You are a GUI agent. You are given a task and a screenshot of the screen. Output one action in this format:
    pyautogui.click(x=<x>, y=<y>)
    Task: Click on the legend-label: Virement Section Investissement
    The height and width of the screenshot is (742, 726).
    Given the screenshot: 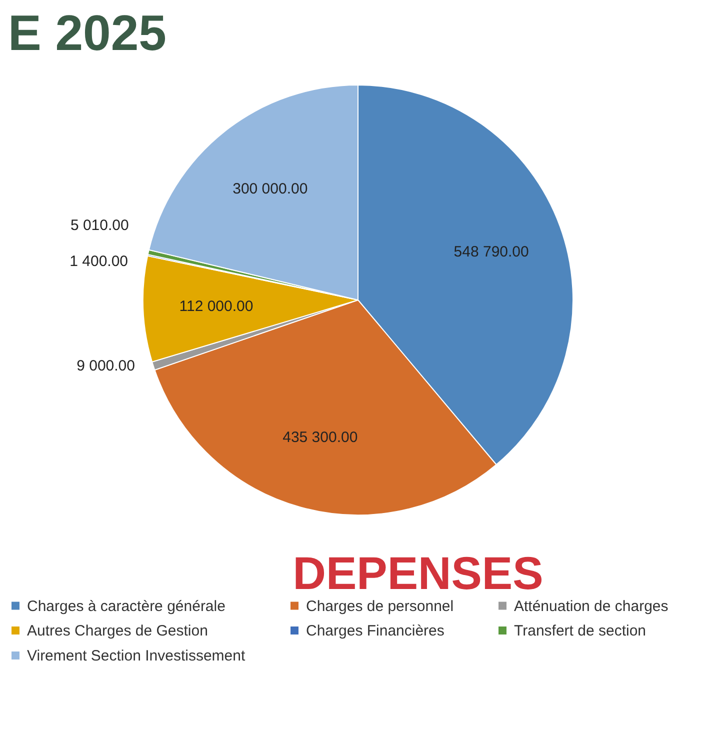 What is the action you would take?
    pyautogui.click(x=136, y=656)
    